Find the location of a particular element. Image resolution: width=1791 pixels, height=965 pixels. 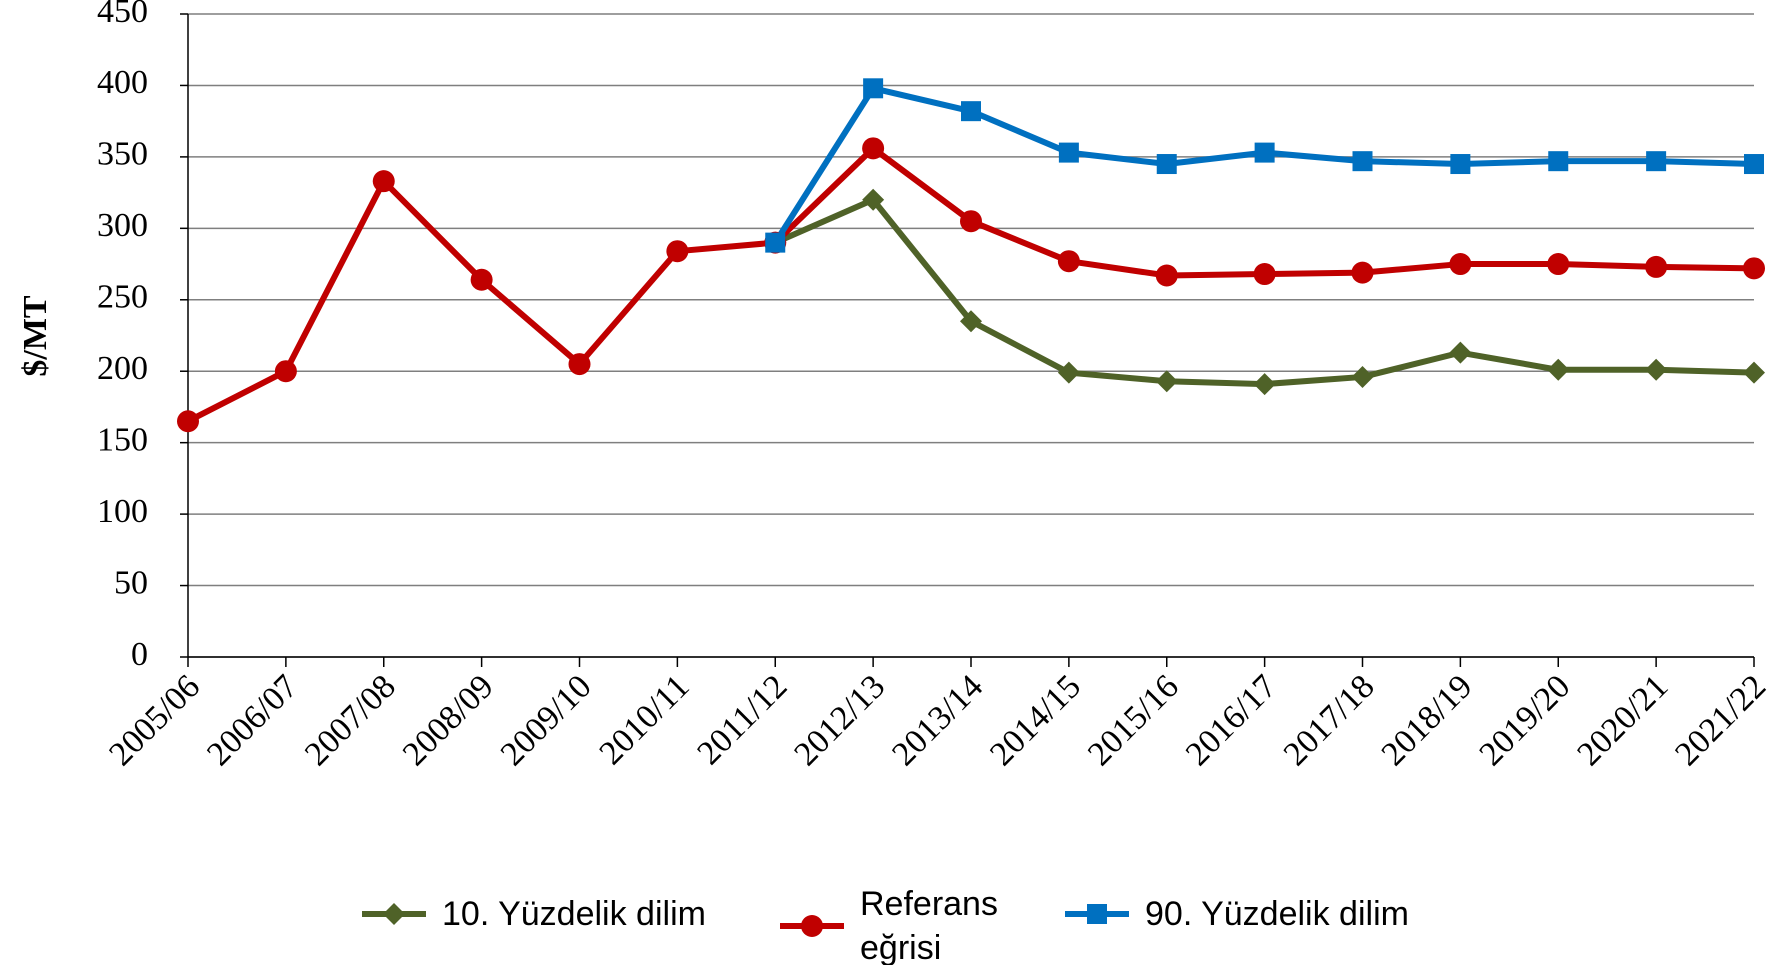

y-tick-label: 50 is located at coordinates (131, 582).